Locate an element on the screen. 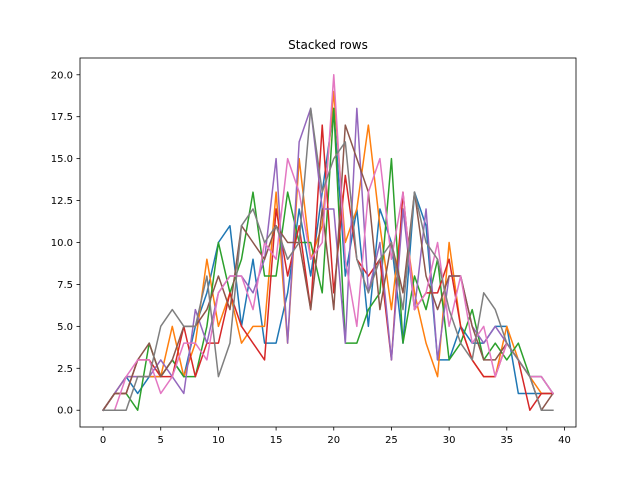  y-tick-label: 0.0 is located at coordinates (65, 411).